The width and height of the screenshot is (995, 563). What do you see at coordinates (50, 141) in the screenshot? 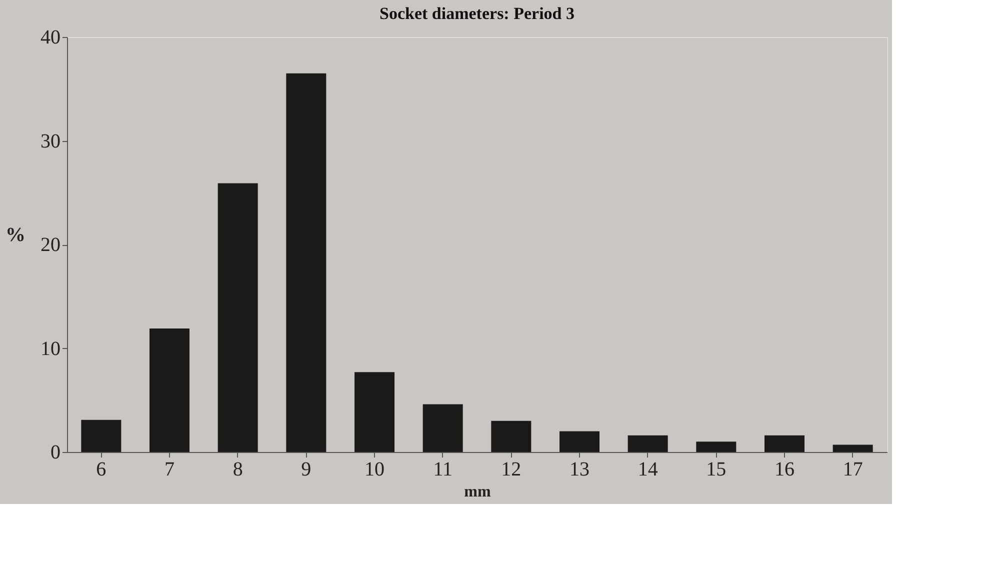
I see `y-tick-label: 30` at bounding box center [50, 141].